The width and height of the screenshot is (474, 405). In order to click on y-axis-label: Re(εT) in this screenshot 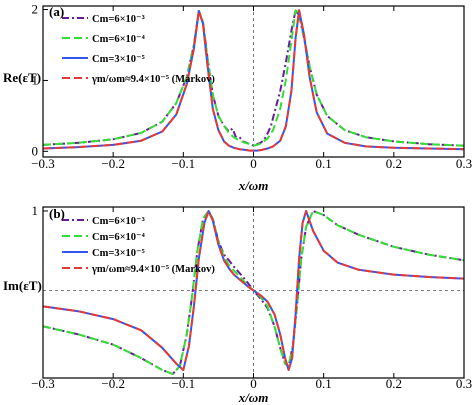, I will do `click(22, 77)`.